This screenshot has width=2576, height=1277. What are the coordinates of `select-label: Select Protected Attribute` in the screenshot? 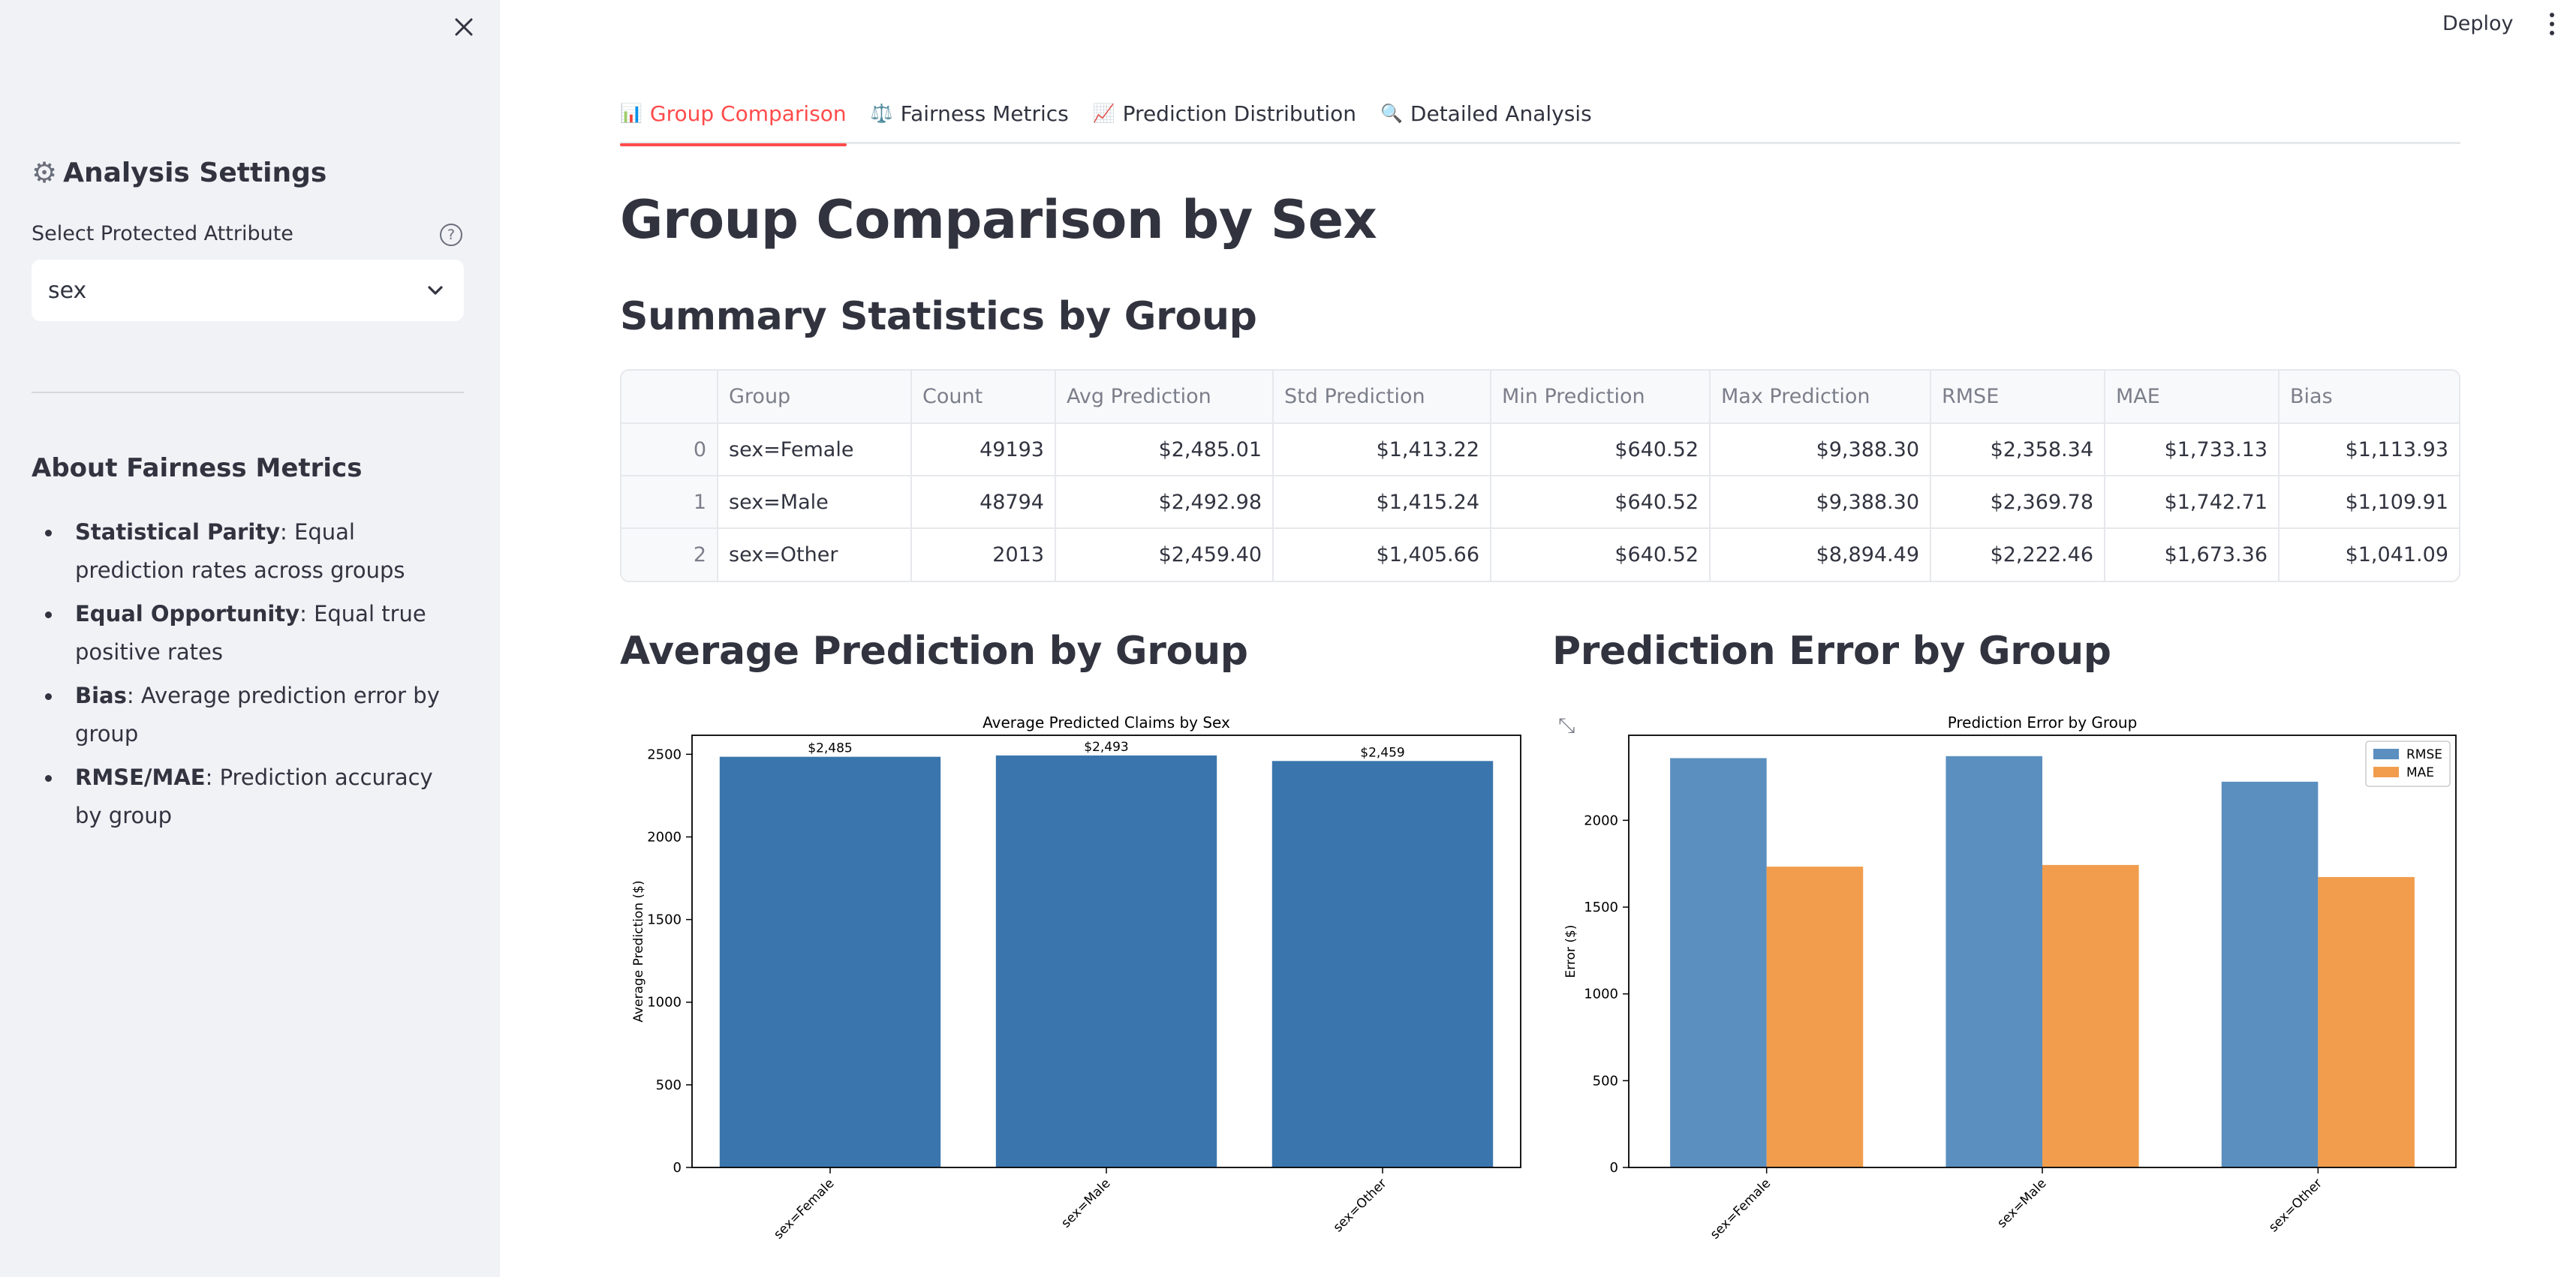 It's located at (162, 233).